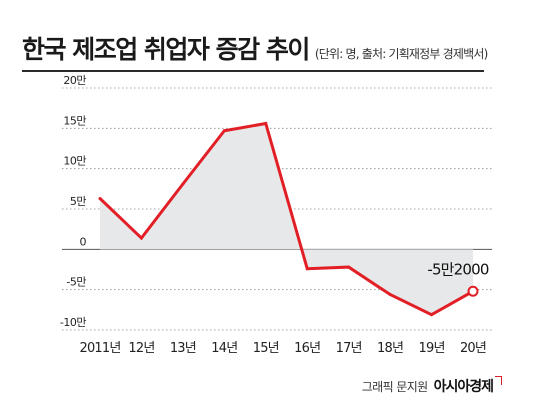 The image size is (550, 407). I want to click on x-tick-label: 13년, so click(183, 348).